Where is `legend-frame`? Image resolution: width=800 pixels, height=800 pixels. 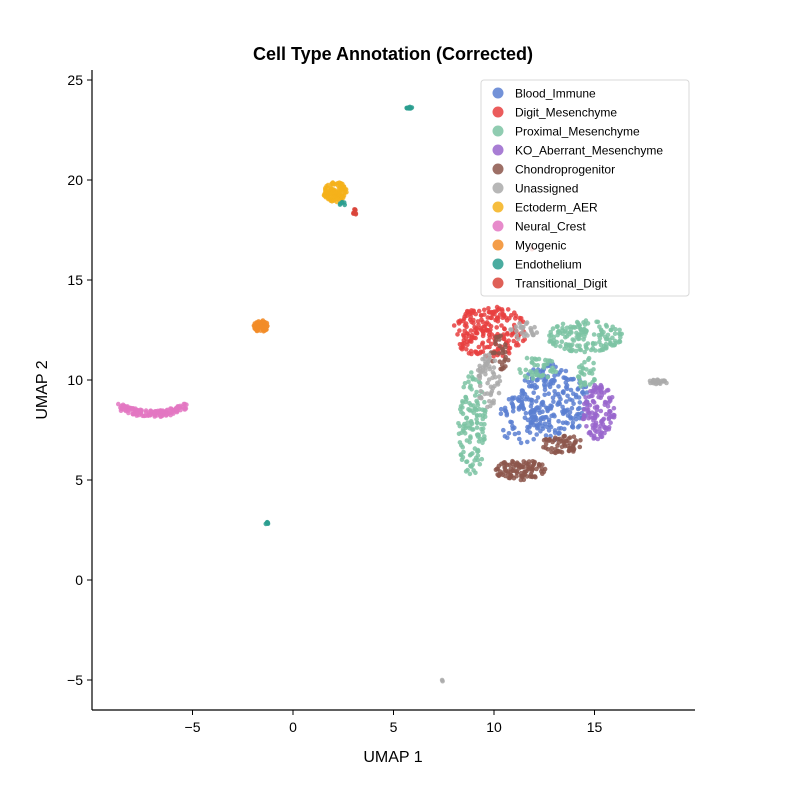
legend-frame is located at coordinates (585, 188).